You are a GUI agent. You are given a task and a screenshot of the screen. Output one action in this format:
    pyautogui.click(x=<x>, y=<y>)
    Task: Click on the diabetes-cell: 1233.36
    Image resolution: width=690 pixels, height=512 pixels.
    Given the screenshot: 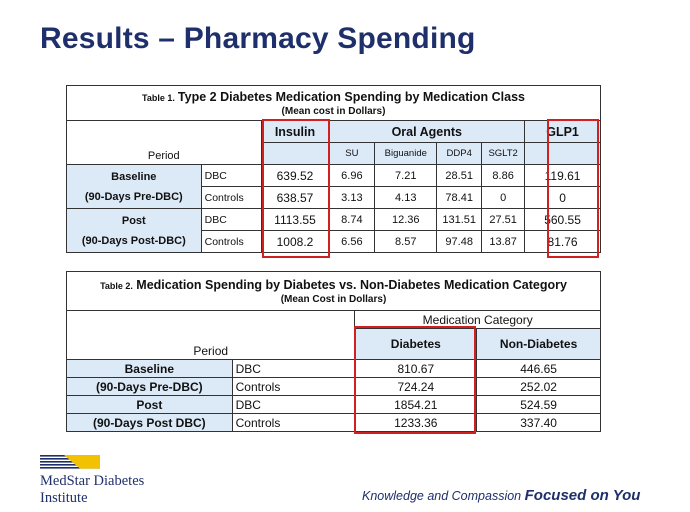 What is the action you would take?
    pyautogui.click(x=416, y=422)
    